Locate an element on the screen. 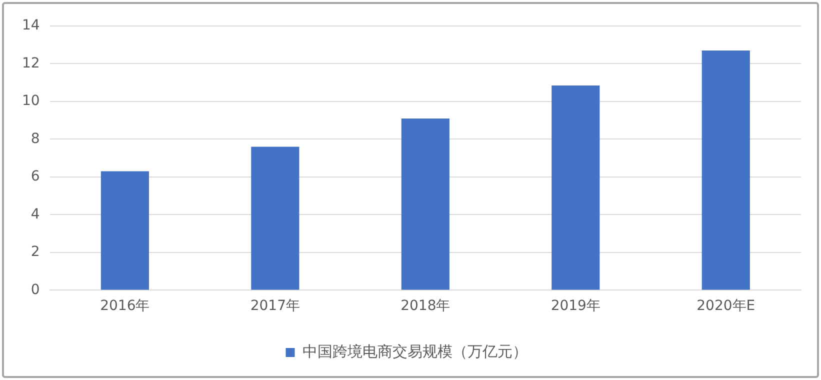  y-tick-label: 8 is located at coordinates (35, 138).